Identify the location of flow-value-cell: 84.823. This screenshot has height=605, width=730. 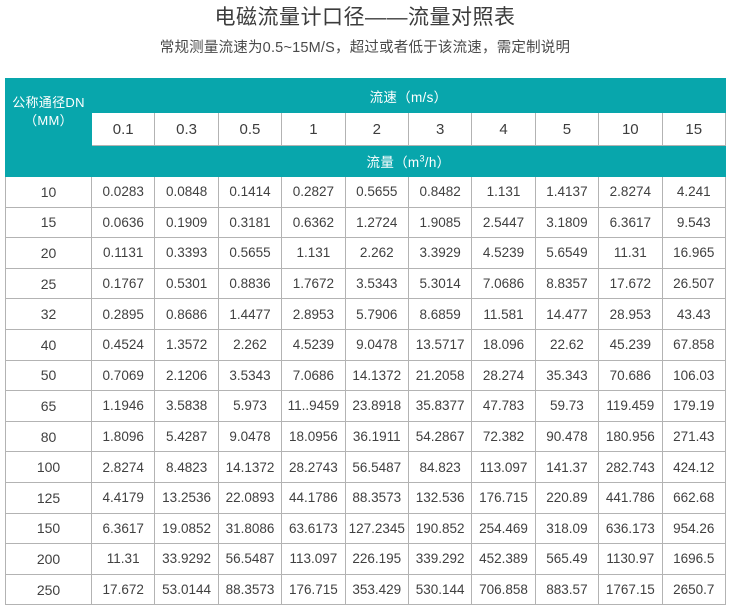
(440, 467).